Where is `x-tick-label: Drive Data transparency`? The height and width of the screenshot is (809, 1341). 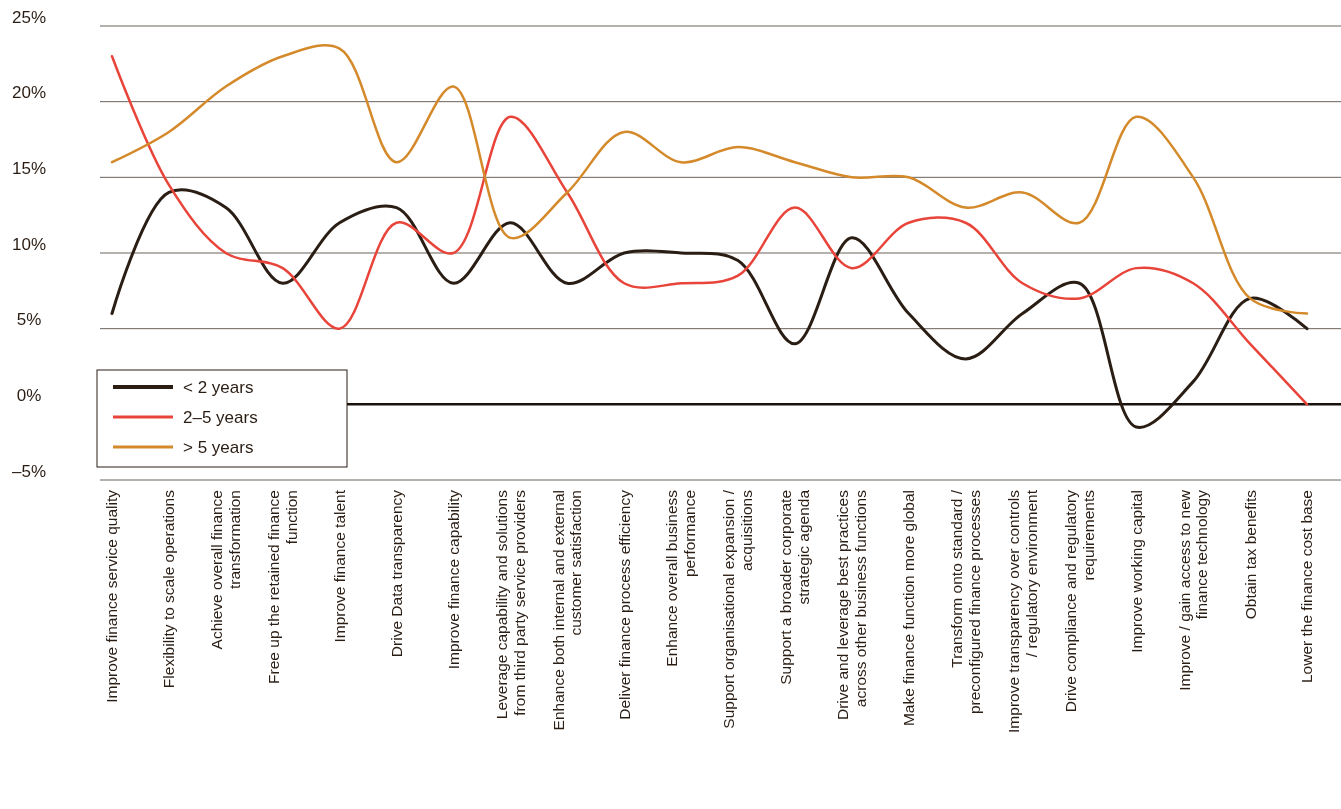 x-tick-label: Drive Data transparency is located at coordinates (396, 573).